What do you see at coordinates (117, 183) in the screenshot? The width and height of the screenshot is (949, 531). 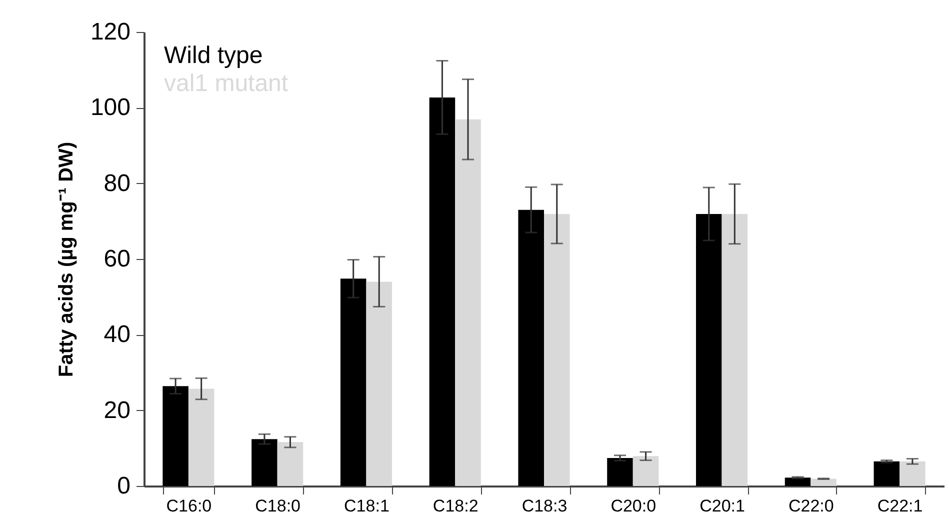 I see `y-tick-label: 80` at bounding box center [117, 183].